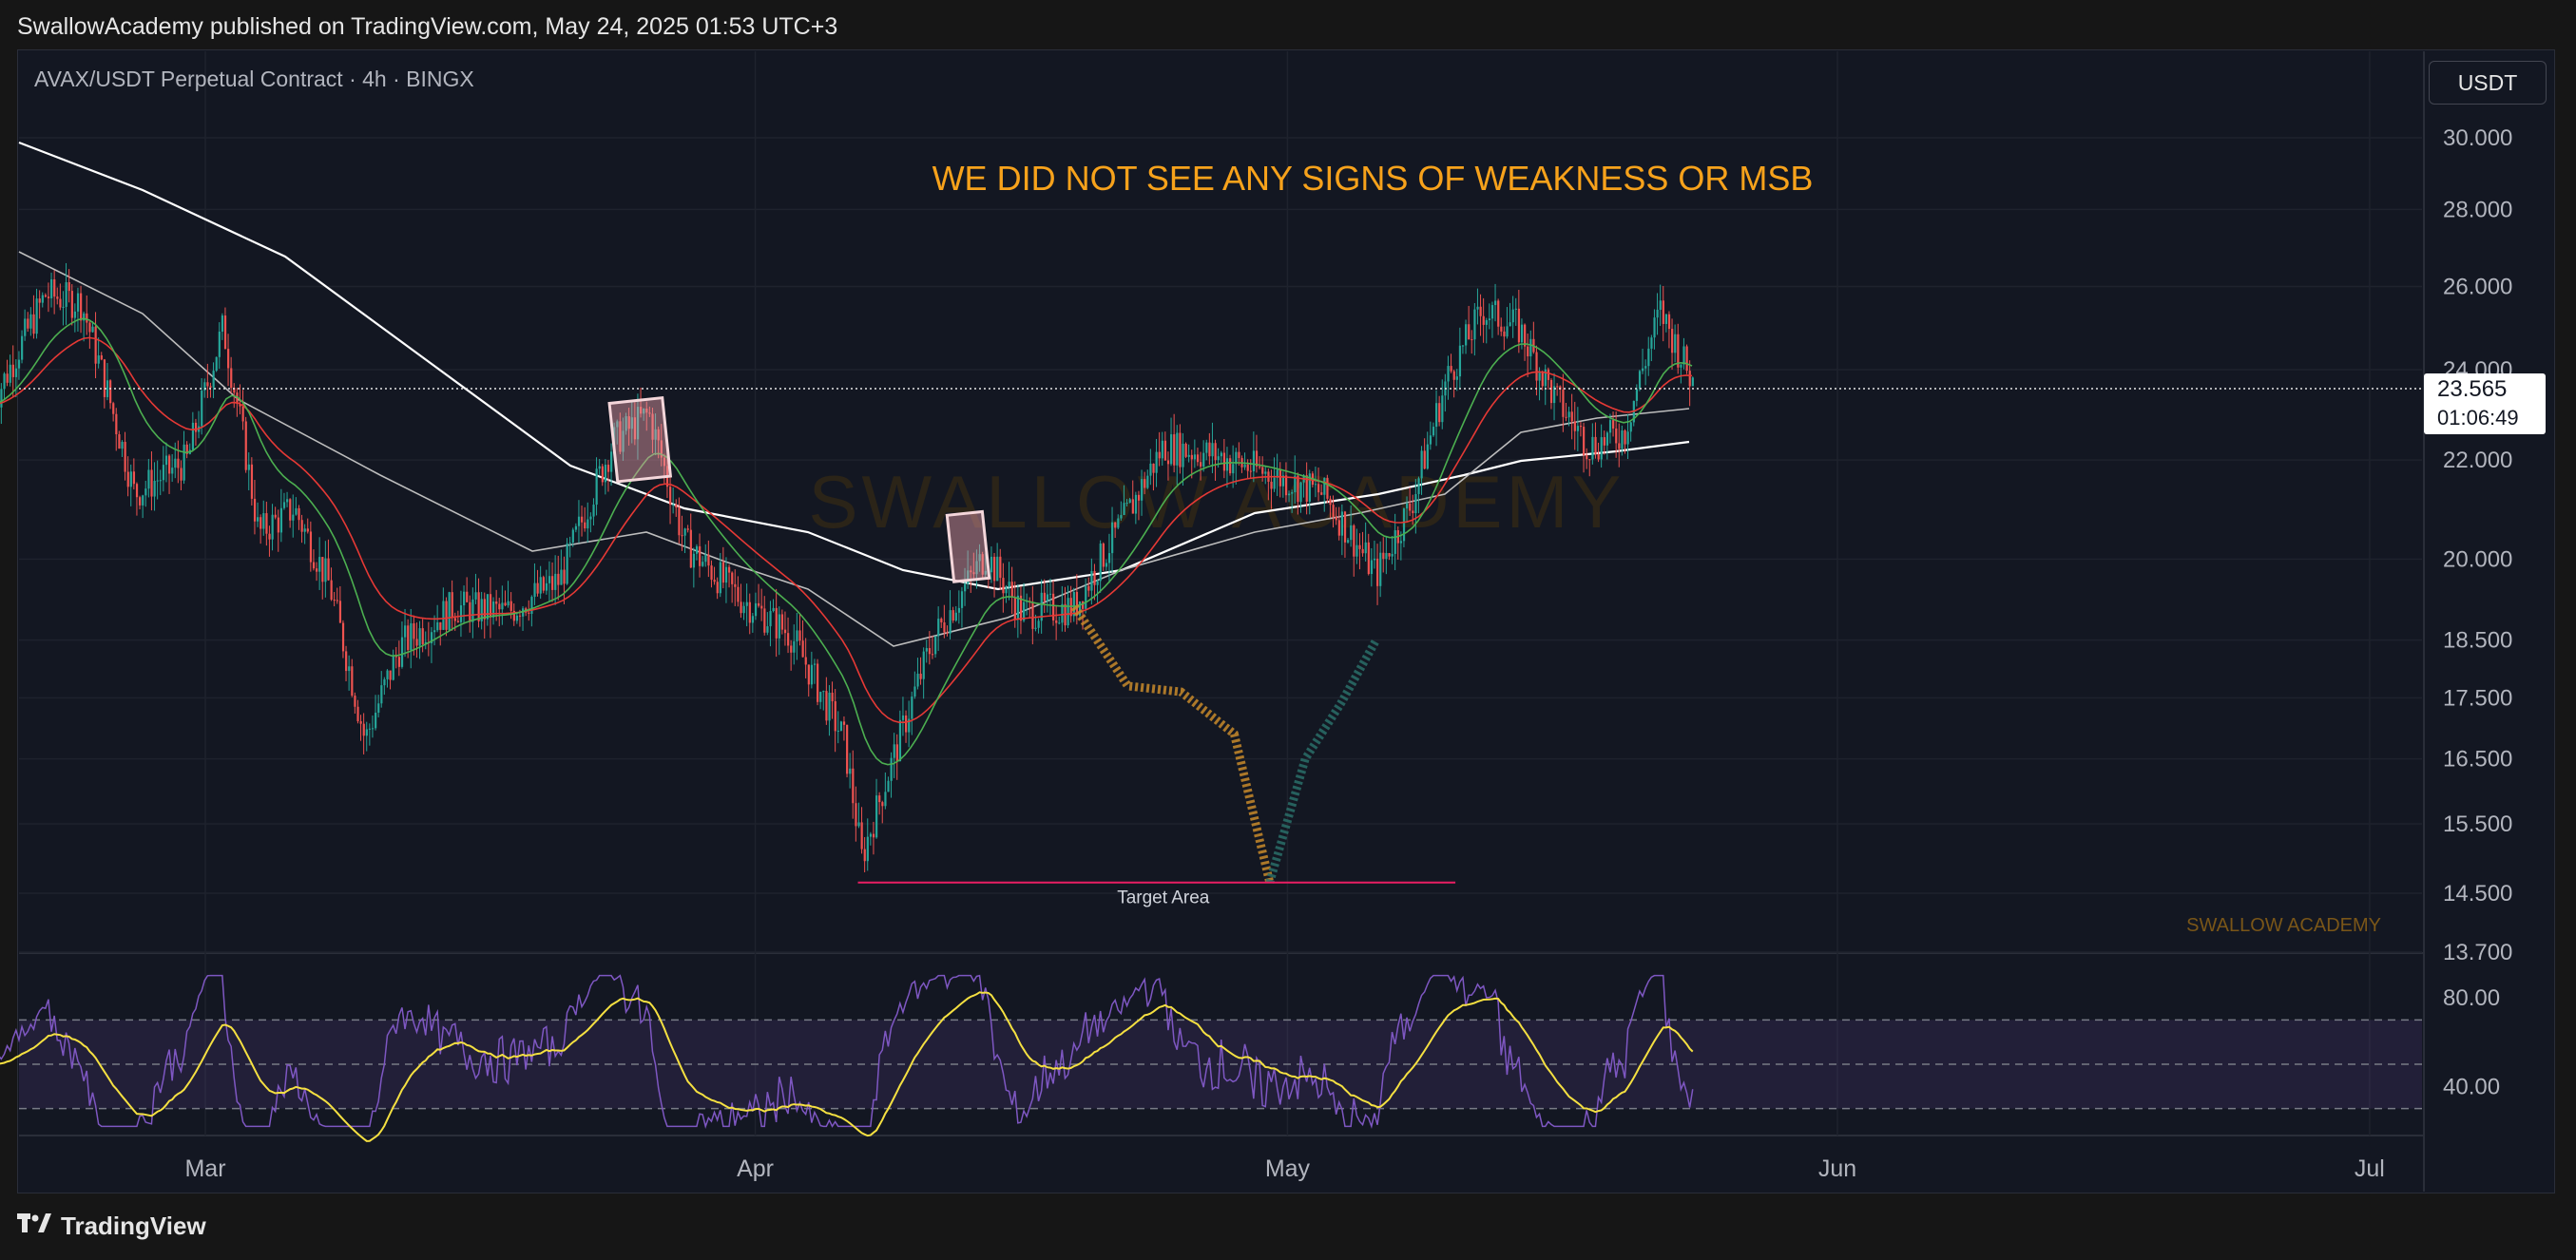 The height and width of the screenshot is (1260, 2576). What do you see at coordinates (112, 1226) in the screenshot?
I see `tradingview-logo: TradingView` at bounding box center [112, 1226].